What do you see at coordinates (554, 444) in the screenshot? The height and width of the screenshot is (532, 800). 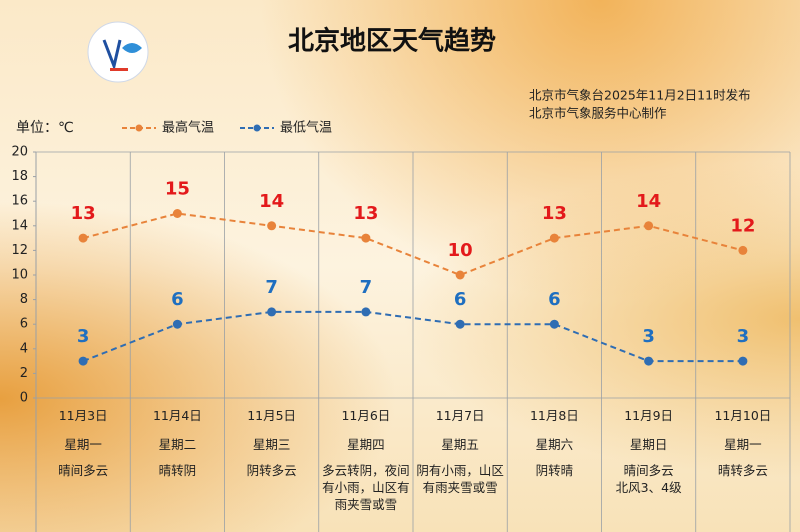 I see `weekday: 星期六` at bounding box center [554, 444].